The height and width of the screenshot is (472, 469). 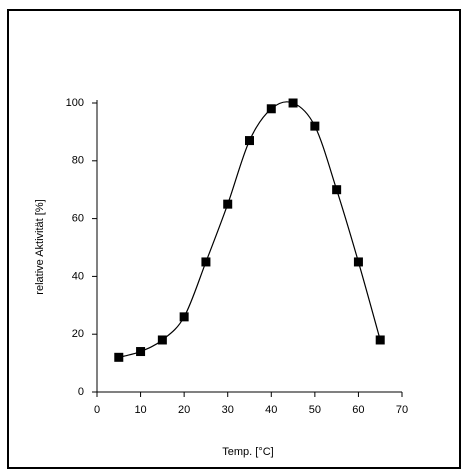 I want to click on x-tick-label: 30, so click(x=228, y=410).